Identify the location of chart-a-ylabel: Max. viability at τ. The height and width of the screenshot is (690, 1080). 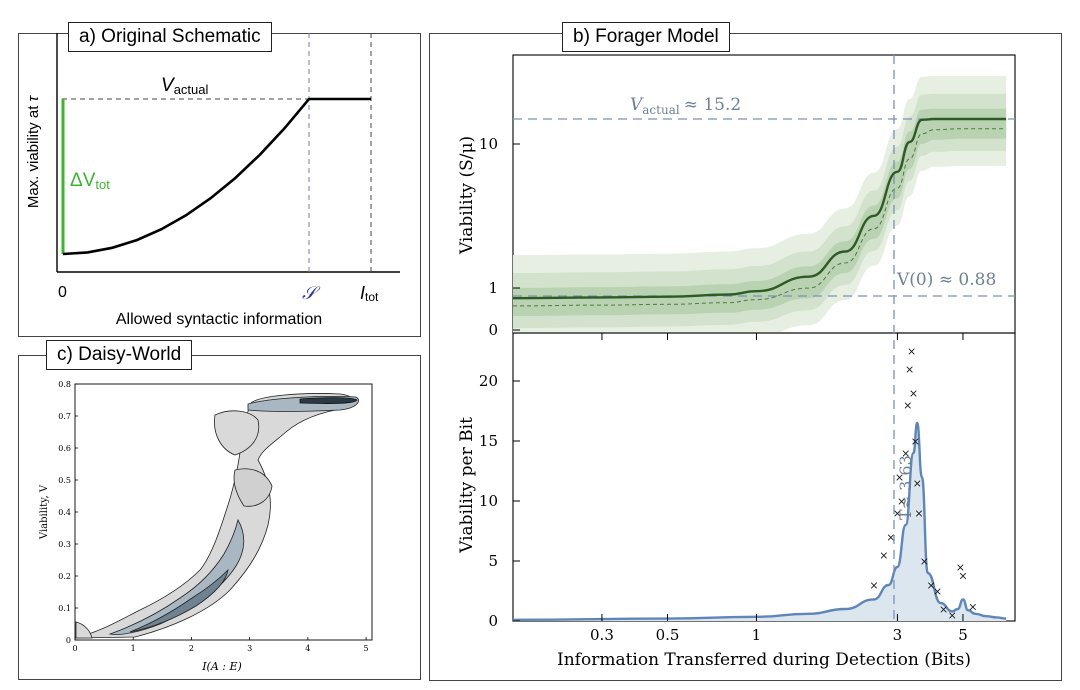
(33, 151).